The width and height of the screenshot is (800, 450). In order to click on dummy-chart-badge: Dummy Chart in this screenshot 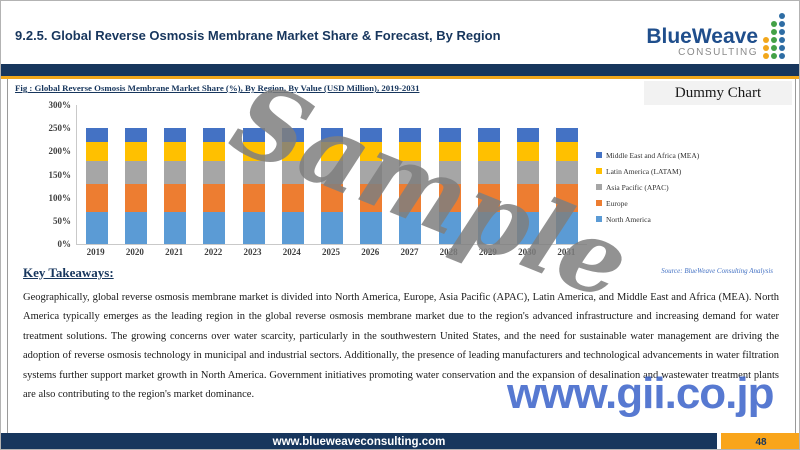, I will do `click(718, 93)`.